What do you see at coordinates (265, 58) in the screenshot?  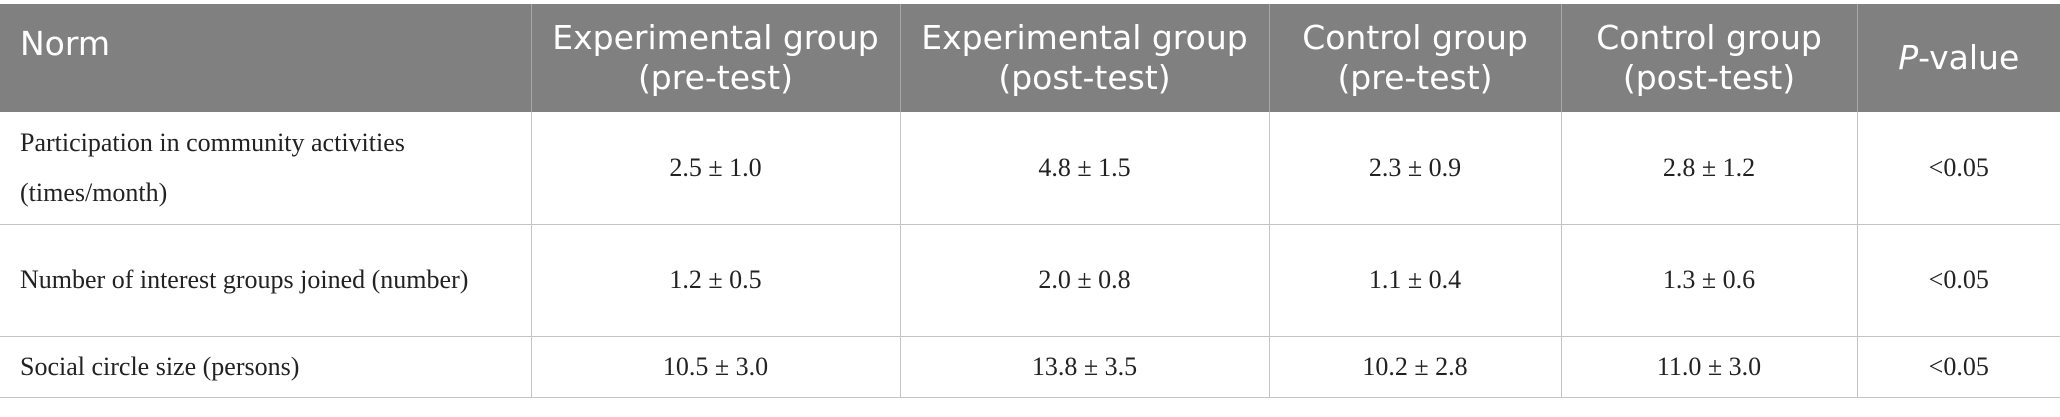 I see `header-norm: Norm` at bounding box center [265, 58].